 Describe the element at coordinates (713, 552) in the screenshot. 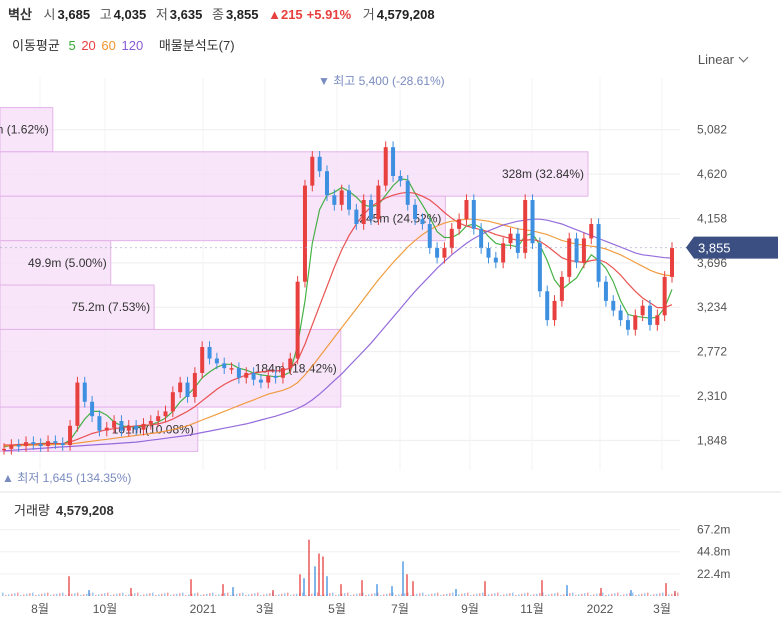

I see `volume-y-tick: 44.8m` at that location.